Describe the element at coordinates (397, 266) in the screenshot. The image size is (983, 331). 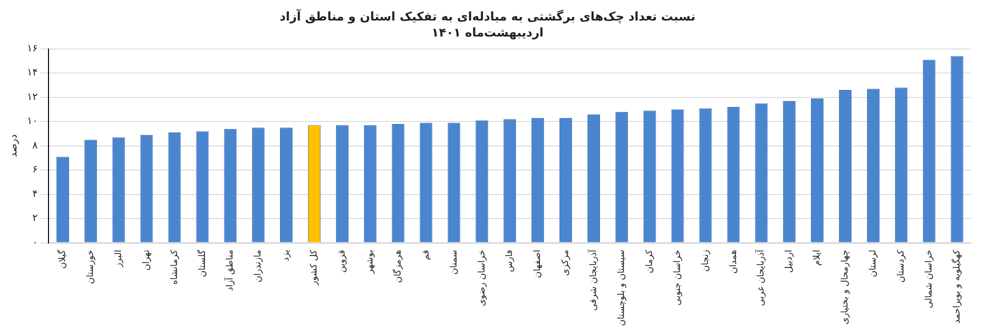
I see `x-tick-label: هرمزگان` at that location.